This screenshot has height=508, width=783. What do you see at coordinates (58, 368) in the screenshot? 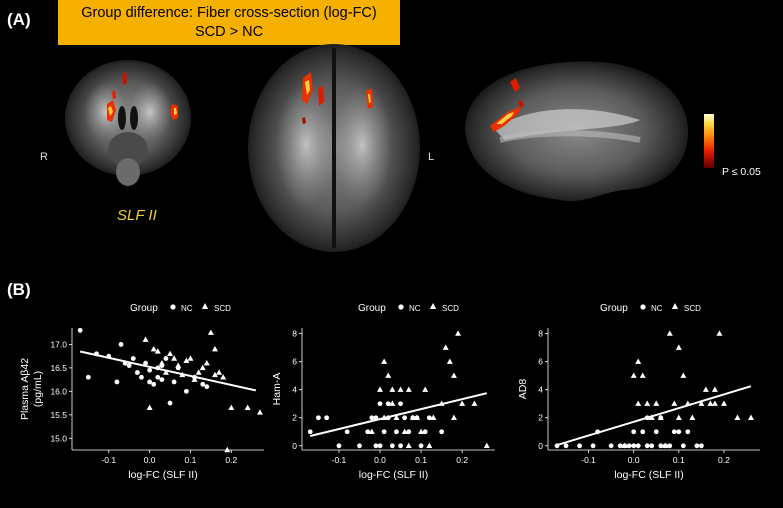
I see `y-tick-label: 16.5` at bounding box center [58, 368].